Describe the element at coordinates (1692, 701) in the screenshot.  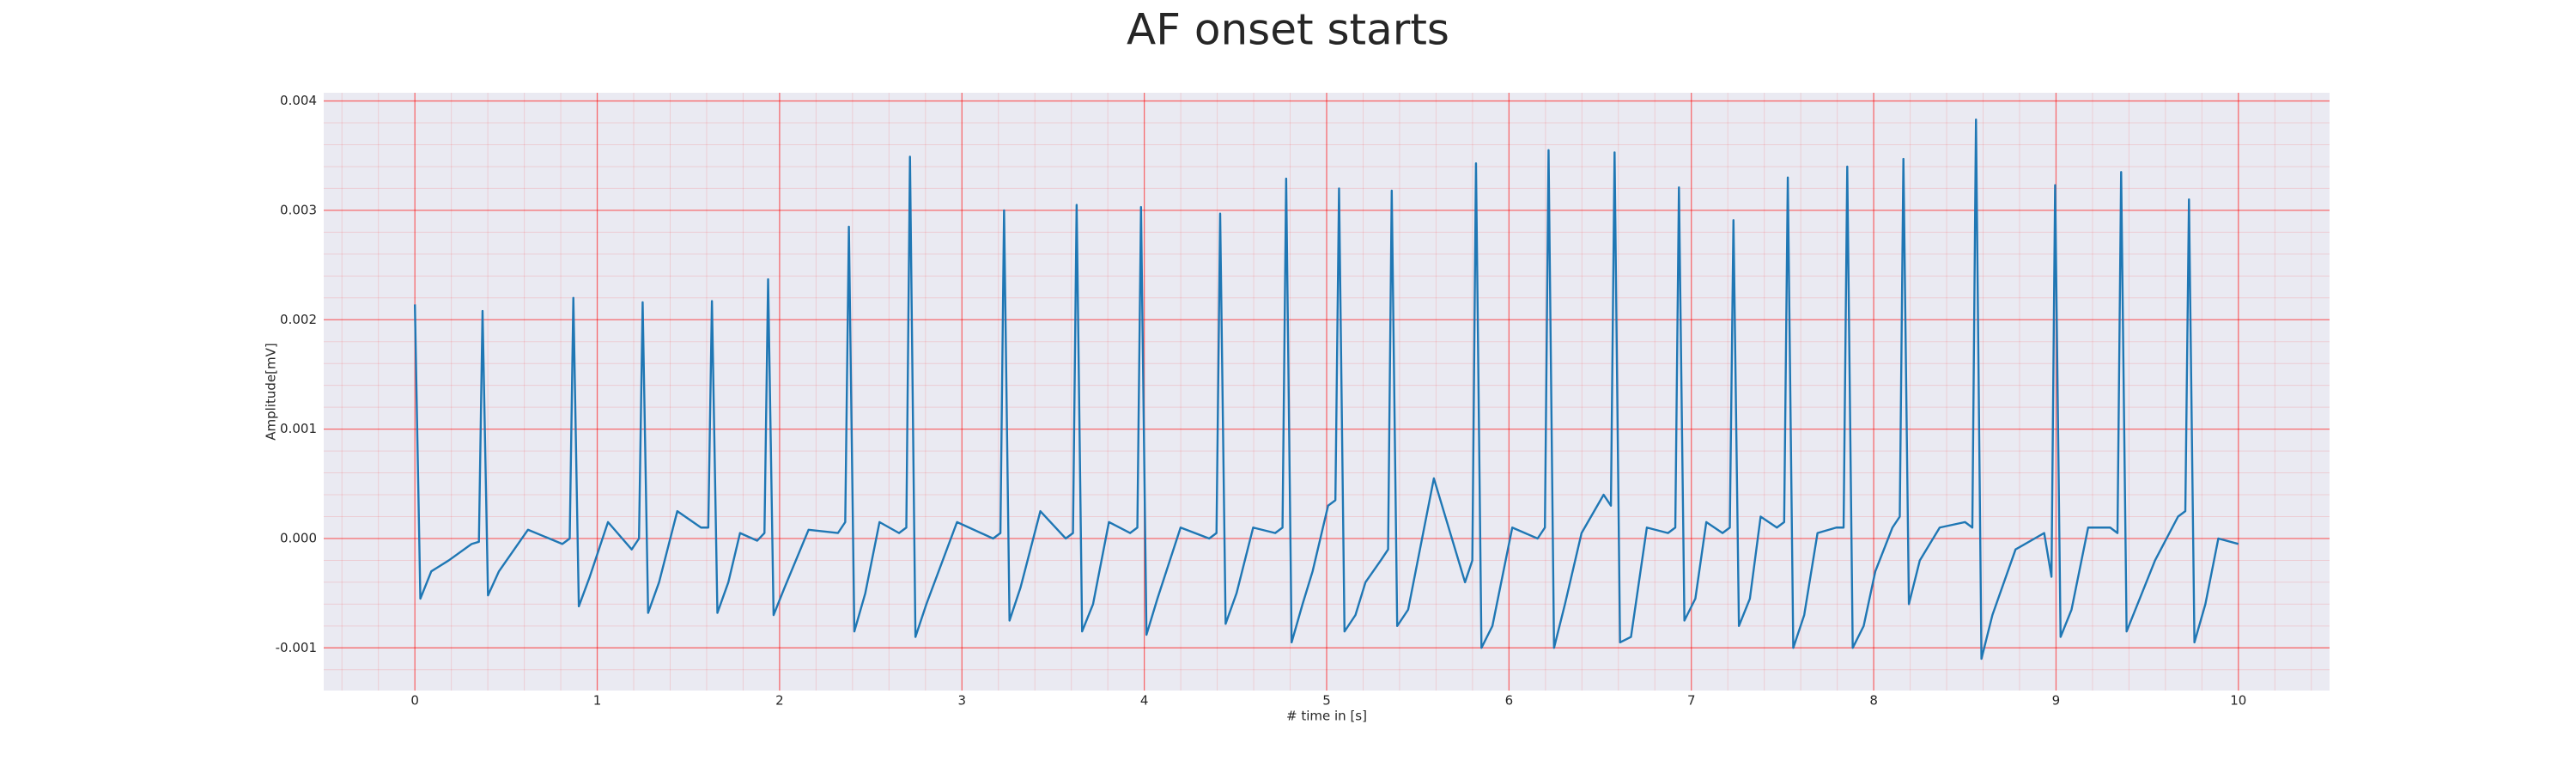
I see `x-tick-label: 7` at that location.